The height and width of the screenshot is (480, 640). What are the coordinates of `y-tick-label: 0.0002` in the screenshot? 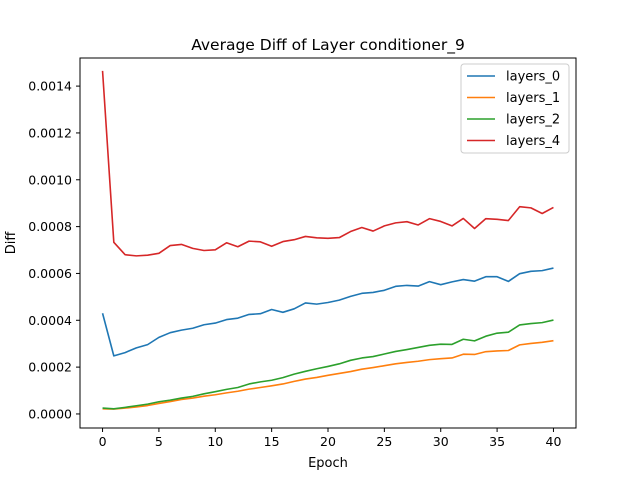 It's located at (50, 367).